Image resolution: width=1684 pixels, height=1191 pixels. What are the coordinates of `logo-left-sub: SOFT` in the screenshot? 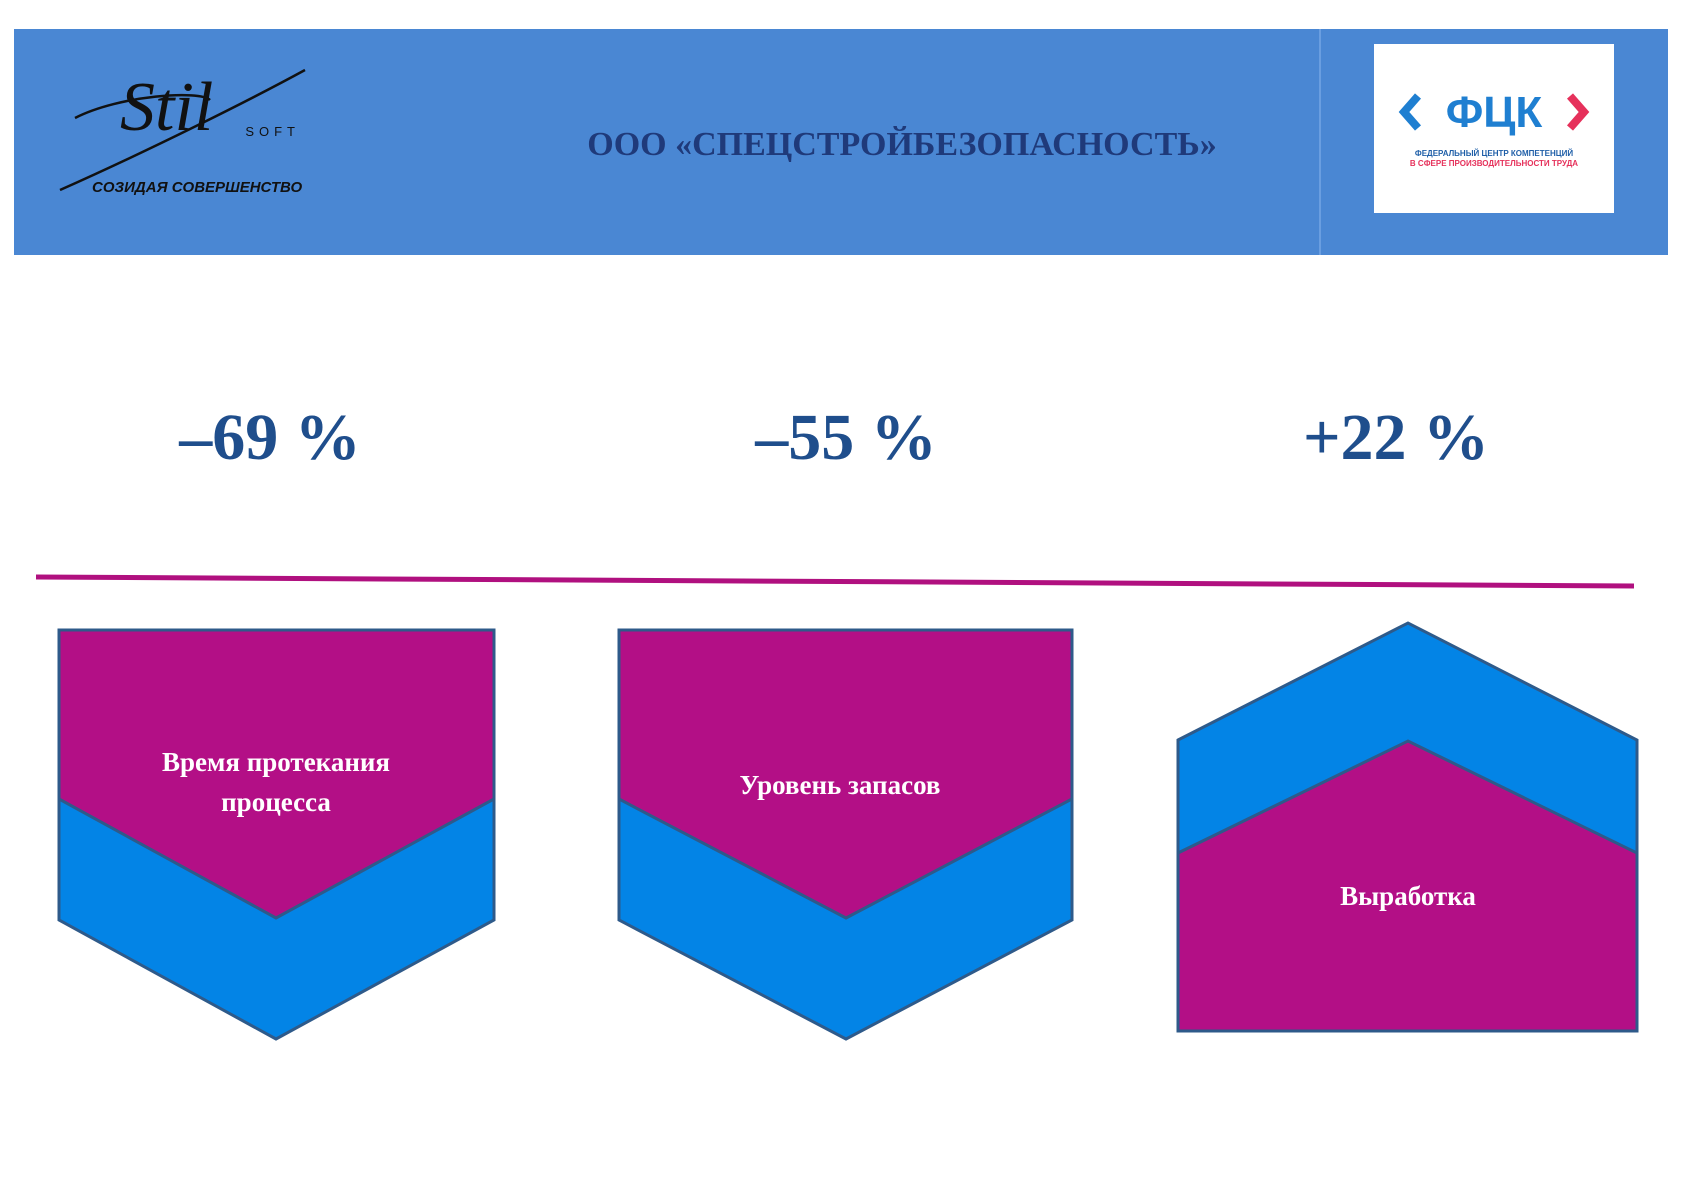 It's located at (272, 131).